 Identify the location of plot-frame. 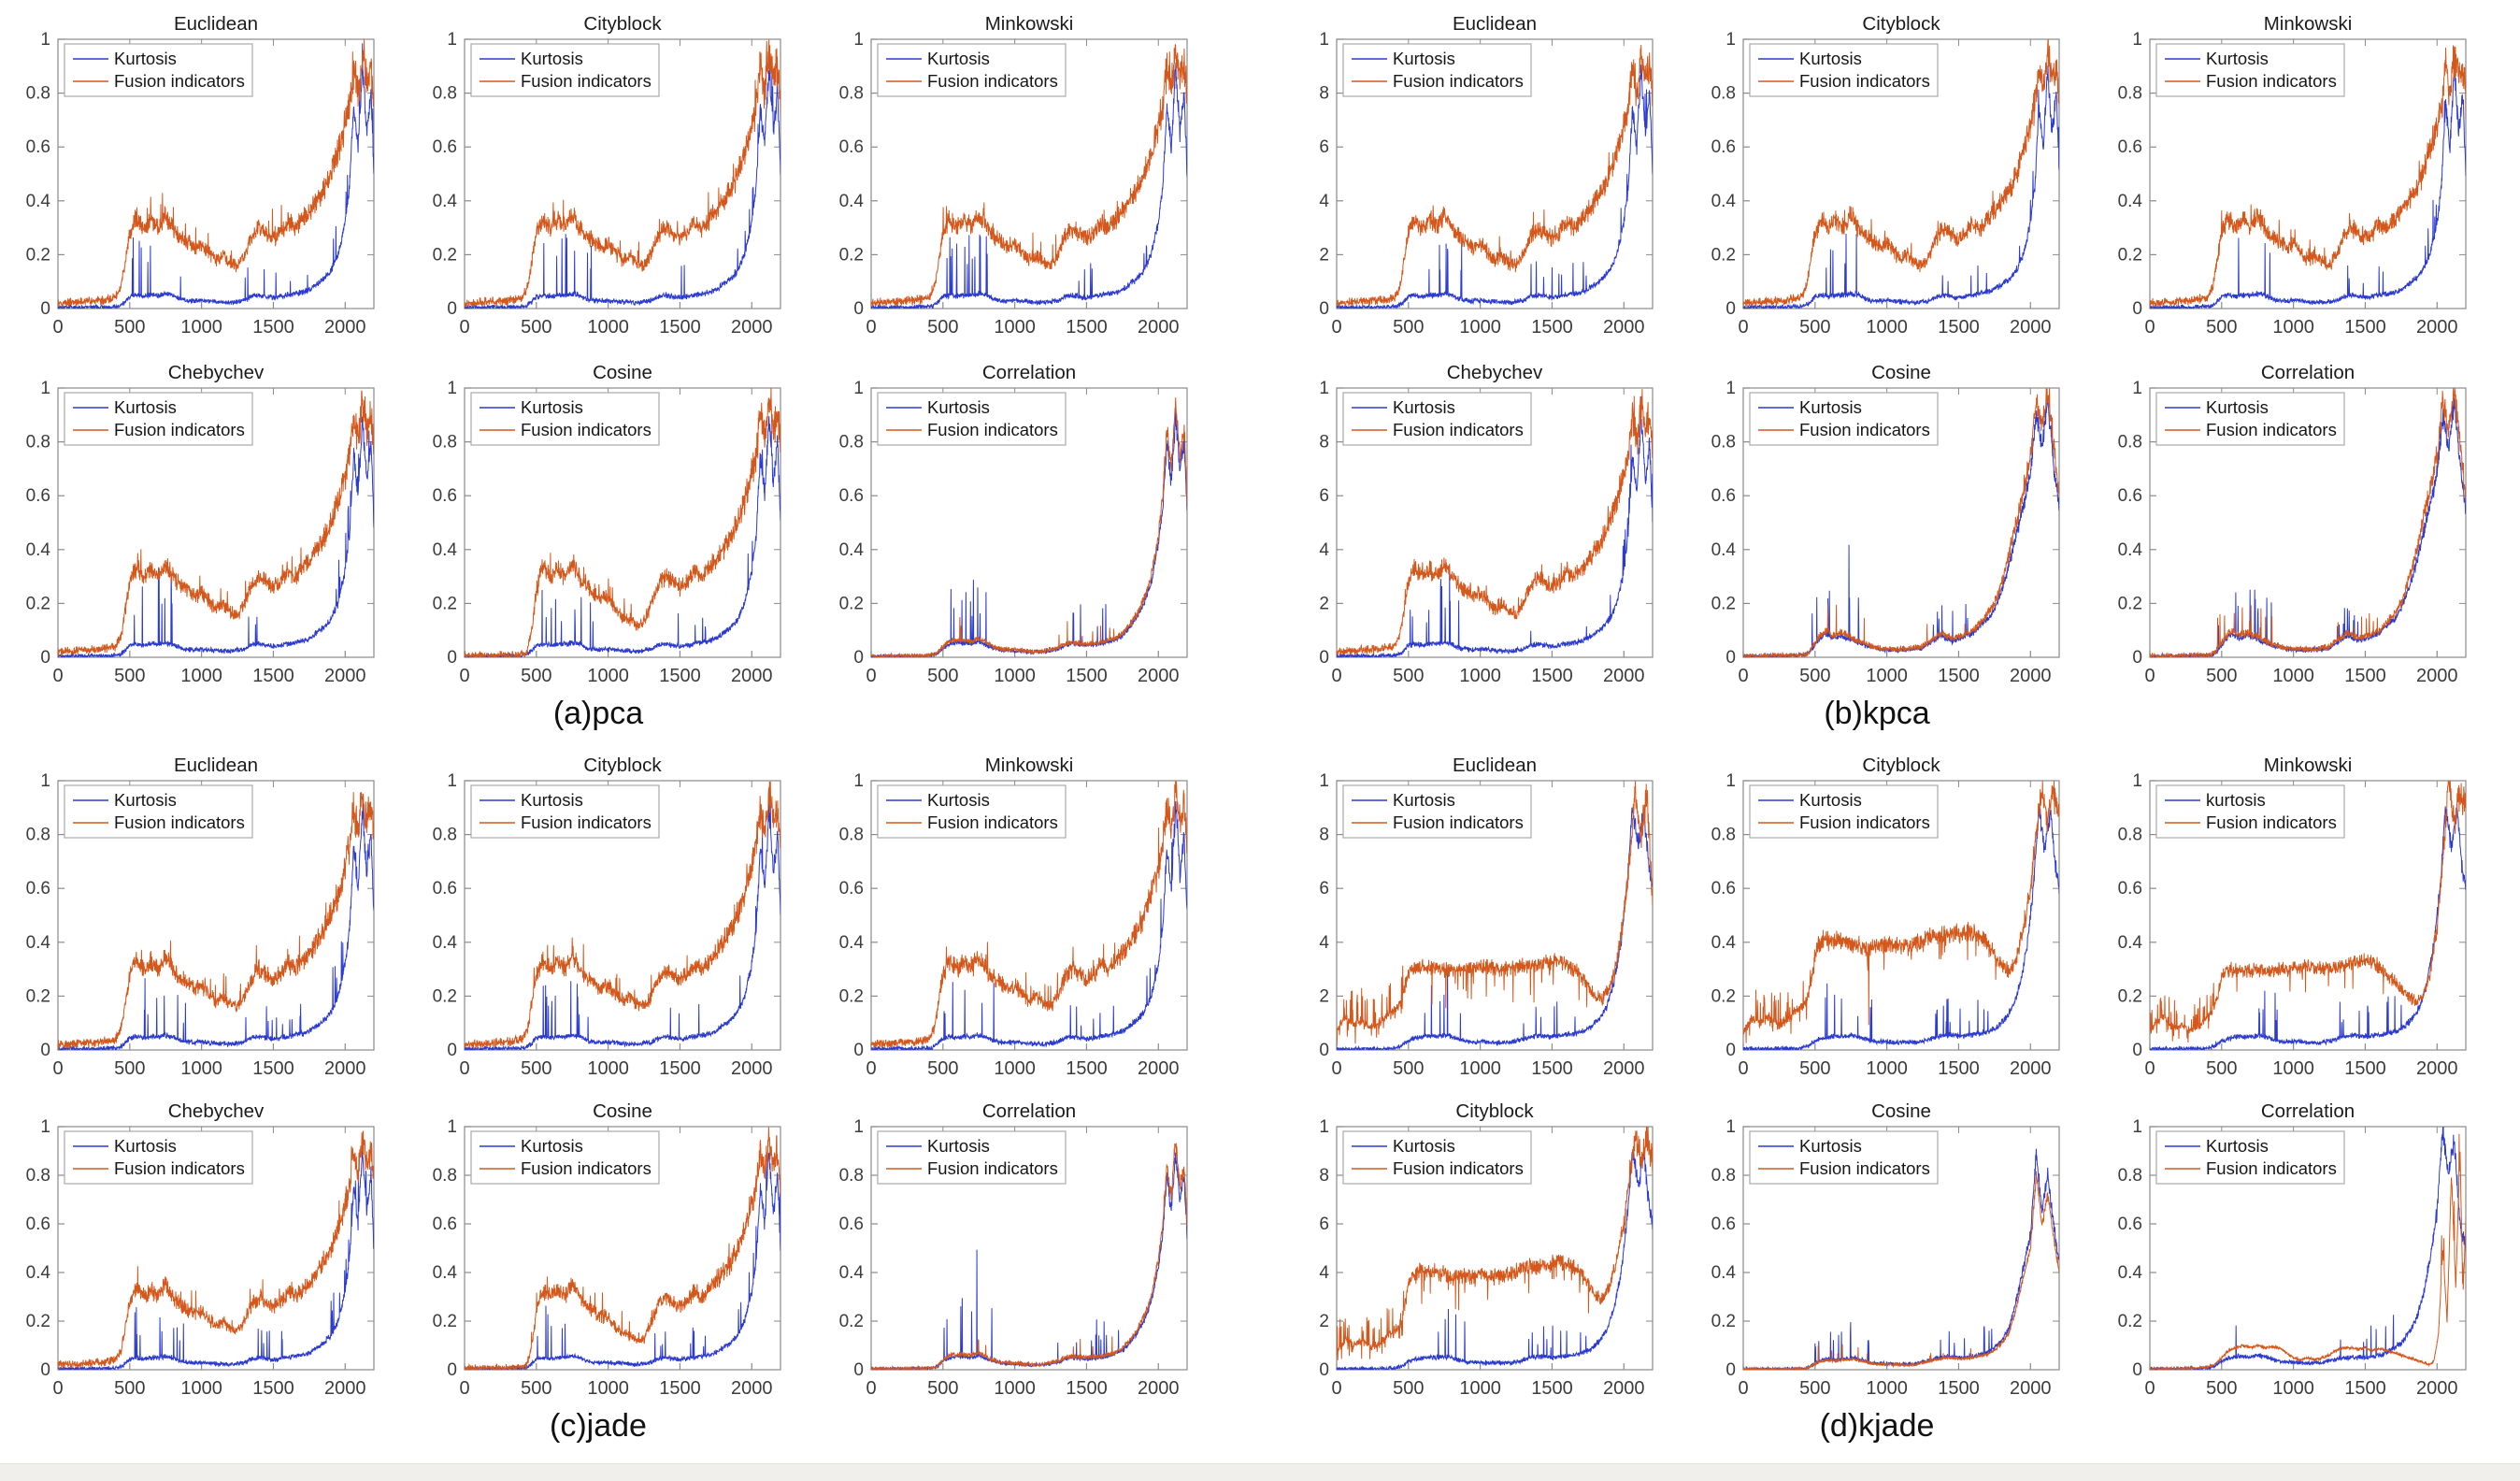
(1495, 522).